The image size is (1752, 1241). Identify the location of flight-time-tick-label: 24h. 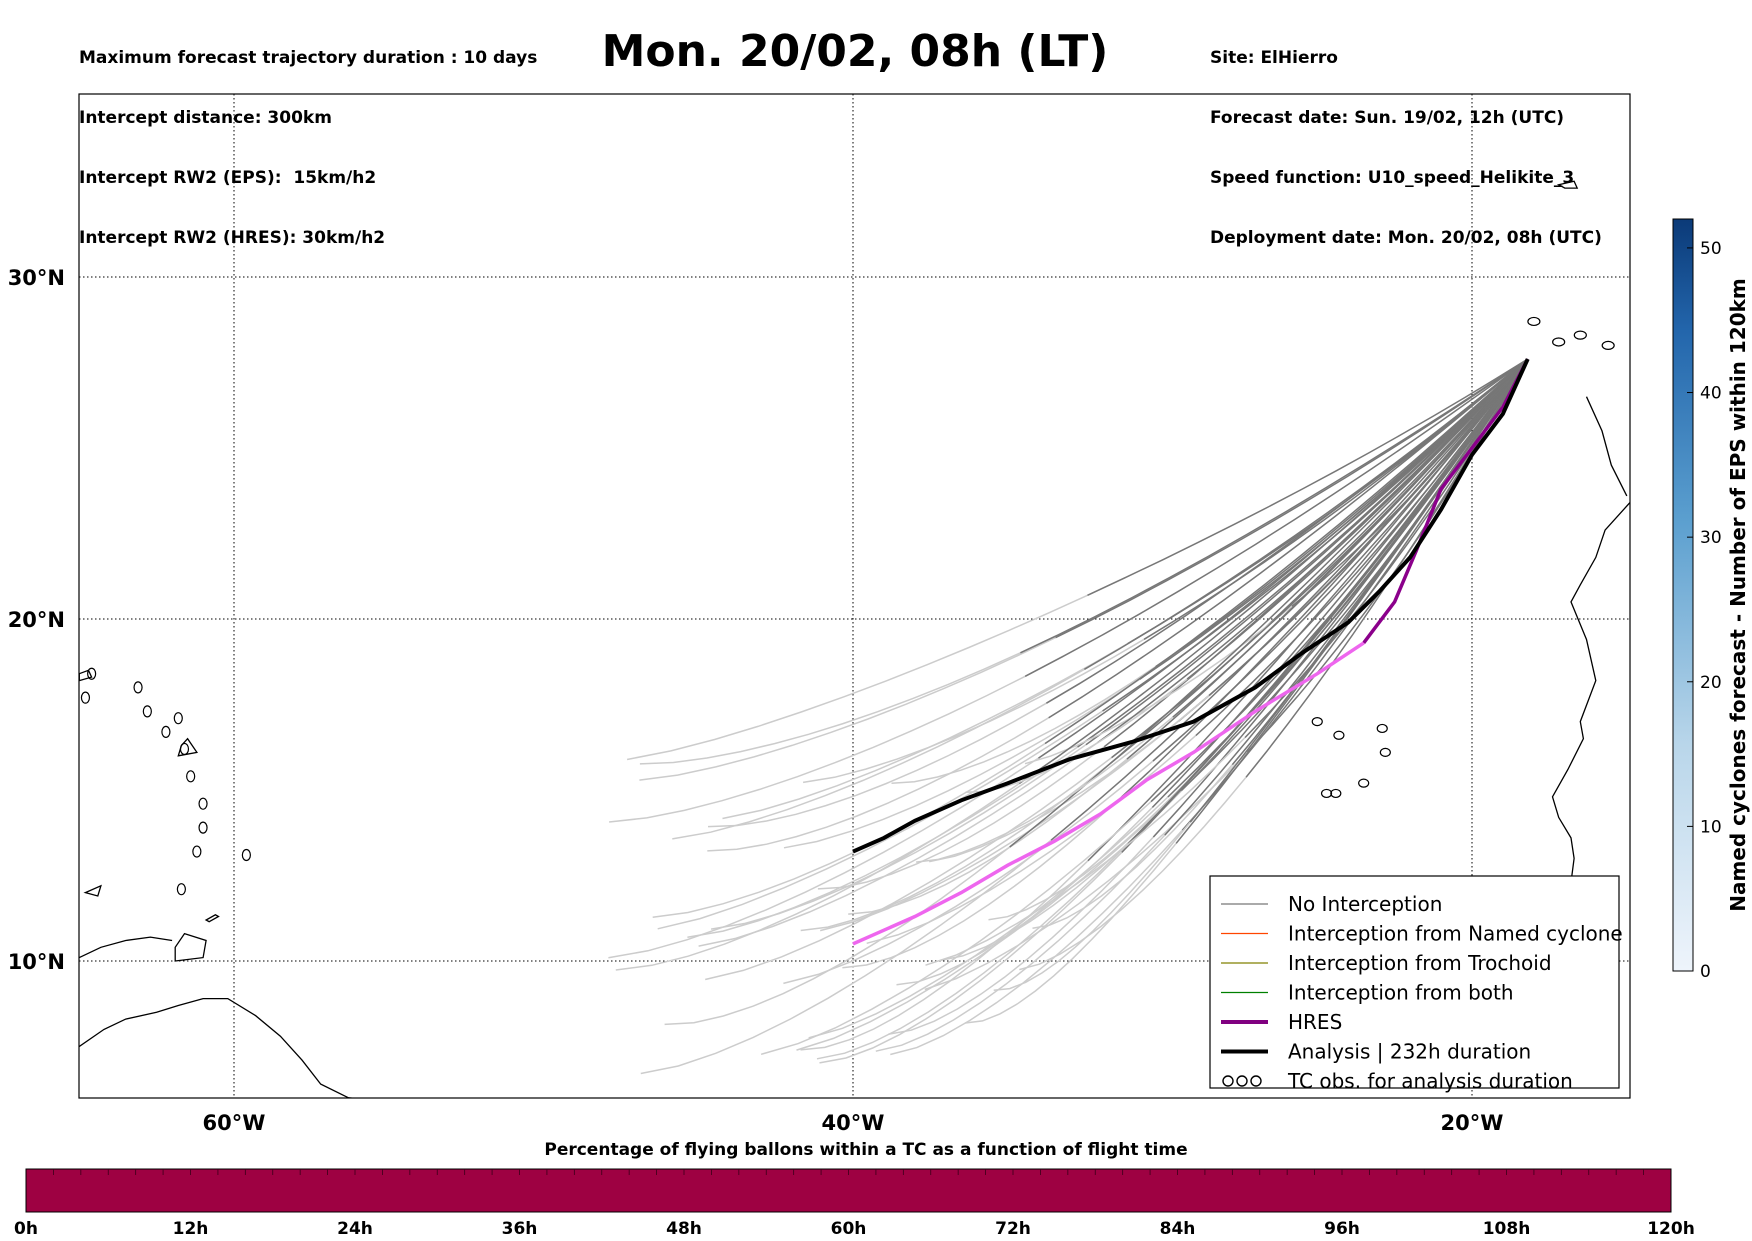
(355, 1229).